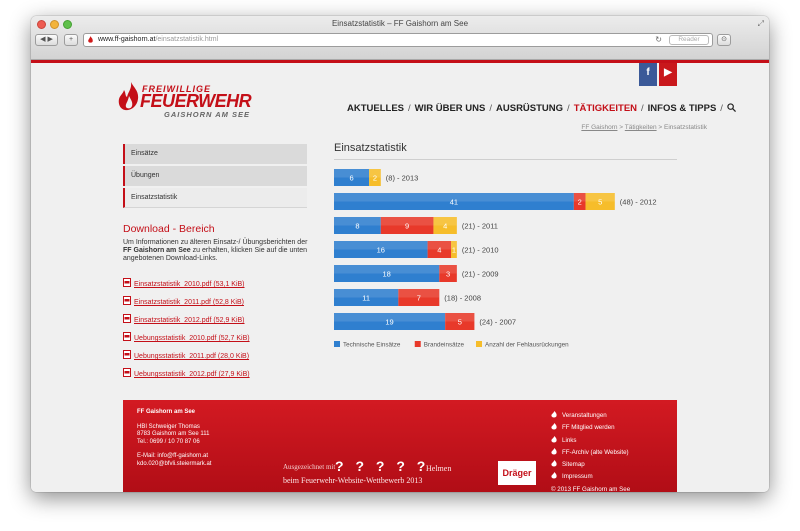 The height and width of the screenshot is (531, 800). I want to click on download-link: Uebungsstatistik_2011.pdf (28,0 KiB), so click(186, 359).